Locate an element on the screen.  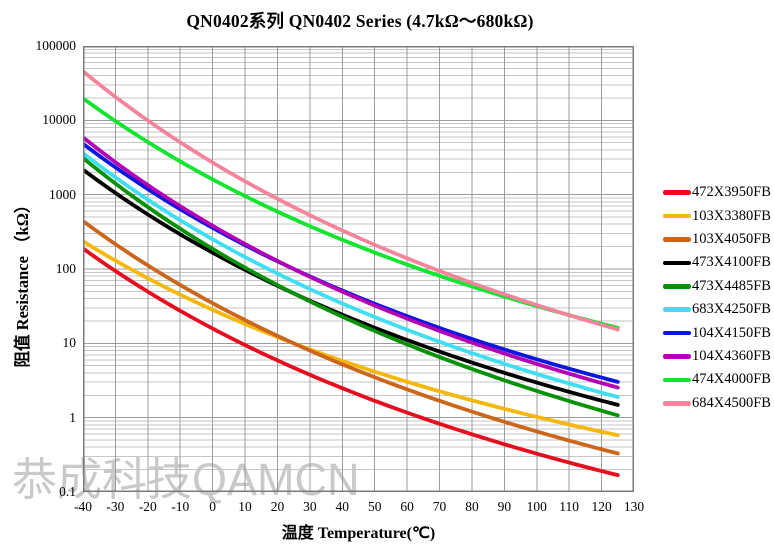
legend-item-label: 684X4500FB is located at coordinates (731, 402).